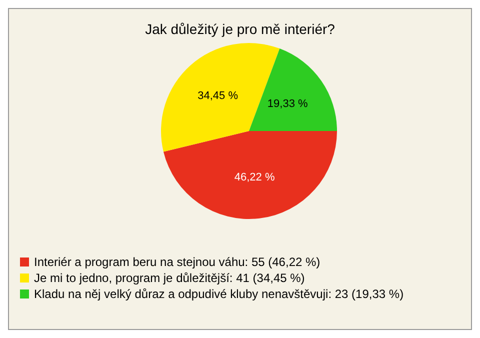 This screenshot has width=480, height=338. What do you see at coordinates (218, 96) in the screenshot?
I see `data-label: 34,45 %` at bounding box center [218, 96].